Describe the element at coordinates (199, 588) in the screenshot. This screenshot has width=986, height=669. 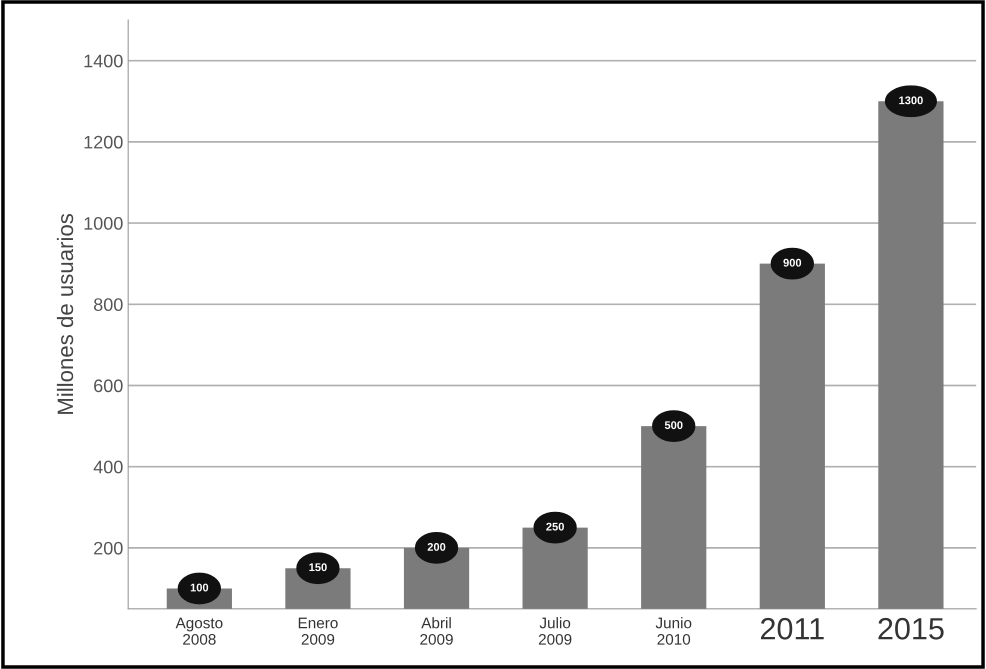
I see `data-label: 100` at that location.